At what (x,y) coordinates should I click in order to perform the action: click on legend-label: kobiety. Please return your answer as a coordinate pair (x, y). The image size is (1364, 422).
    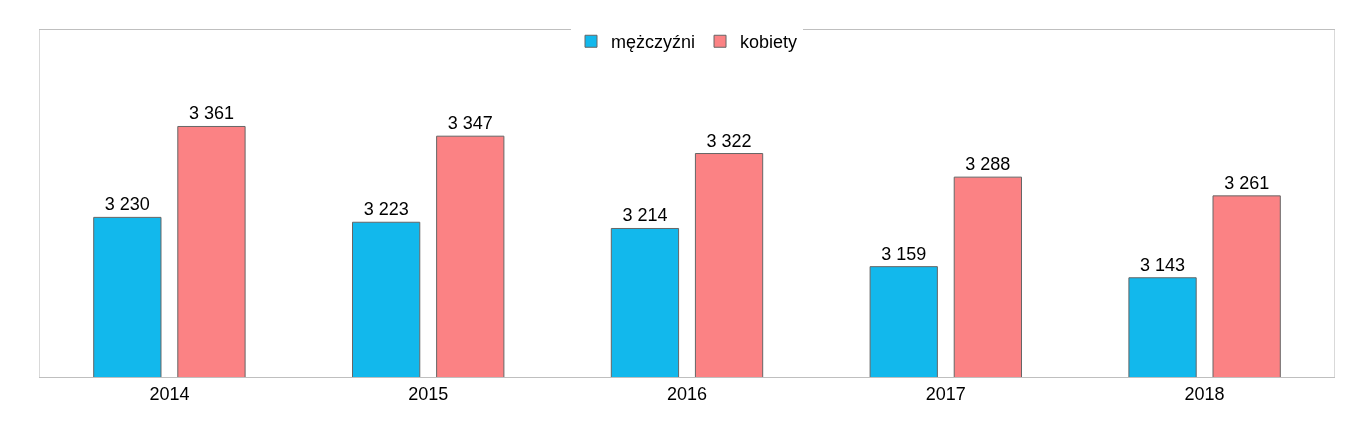
    Looking at the image, I should click on (769, 42).